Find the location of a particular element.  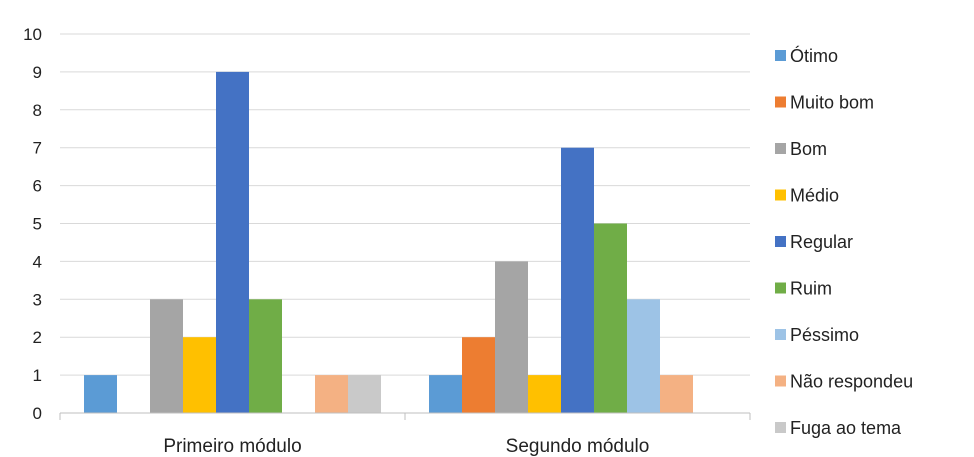

x-category-label: Segundo módulo is located at coordinates (578, 446).